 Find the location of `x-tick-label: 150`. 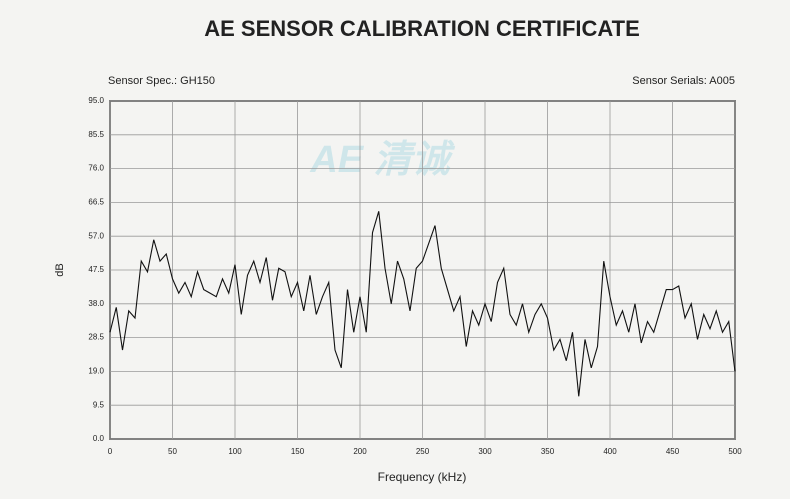

x-tick-label: 150 is located at coordinates (298, 451).